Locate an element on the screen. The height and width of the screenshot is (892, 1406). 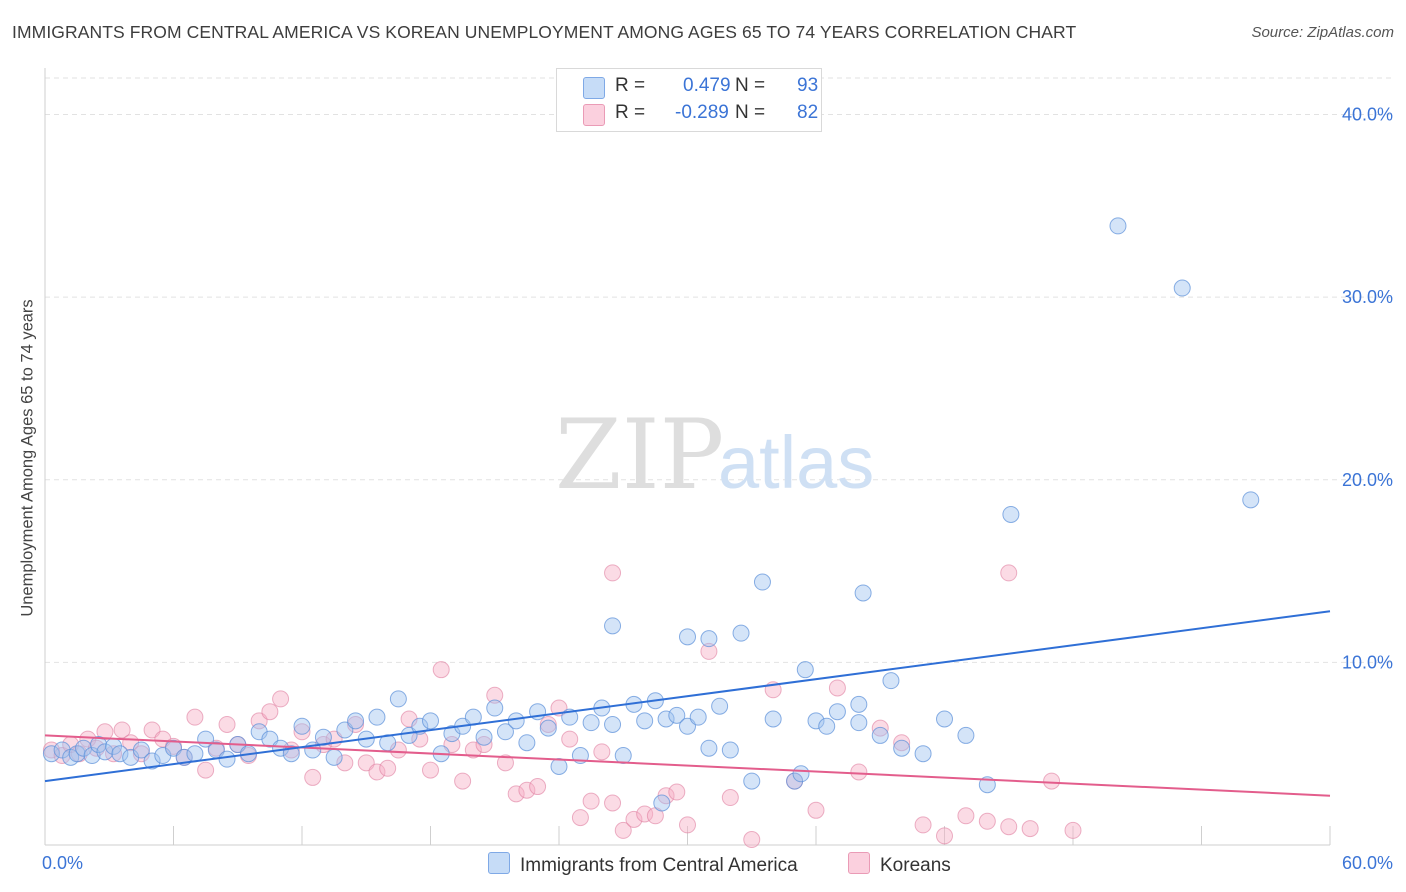
bottom-legend-central-america: Immigrants from Central America is located at coordinates (643, 864).